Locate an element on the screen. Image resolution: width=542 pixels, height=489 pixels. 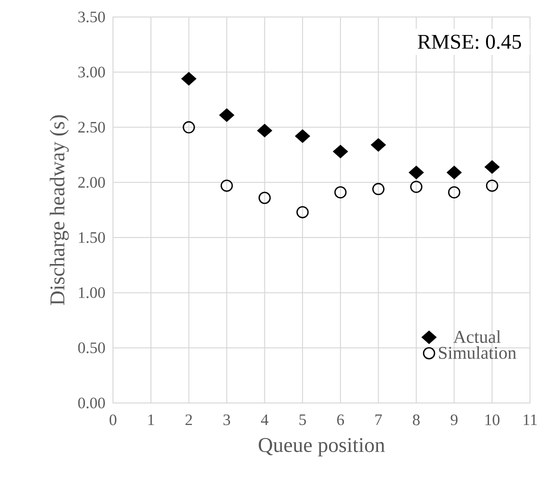
x-tick-label: 7 is located at coordinates (378, 419).